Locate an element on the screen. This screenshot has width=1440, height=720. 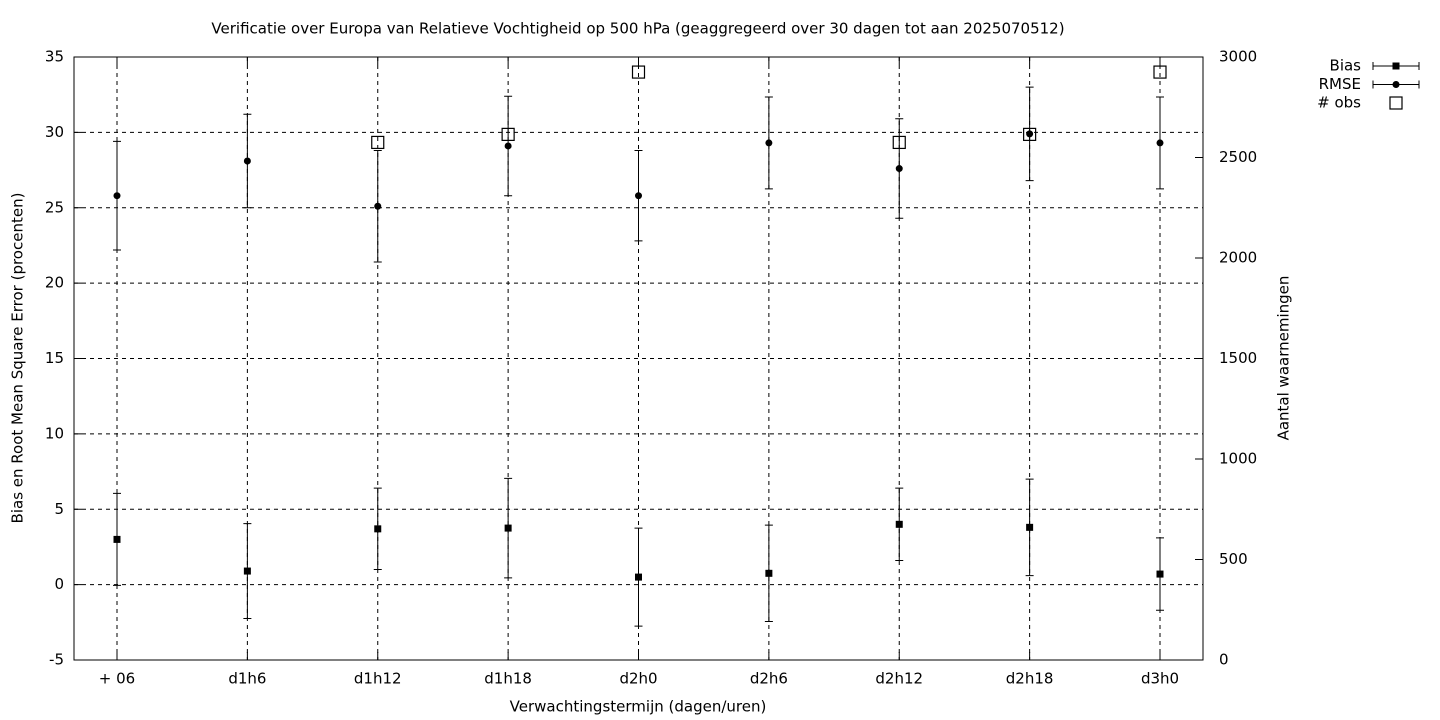
x-tick-label: d2h0 is located at coordinates (638, 679).